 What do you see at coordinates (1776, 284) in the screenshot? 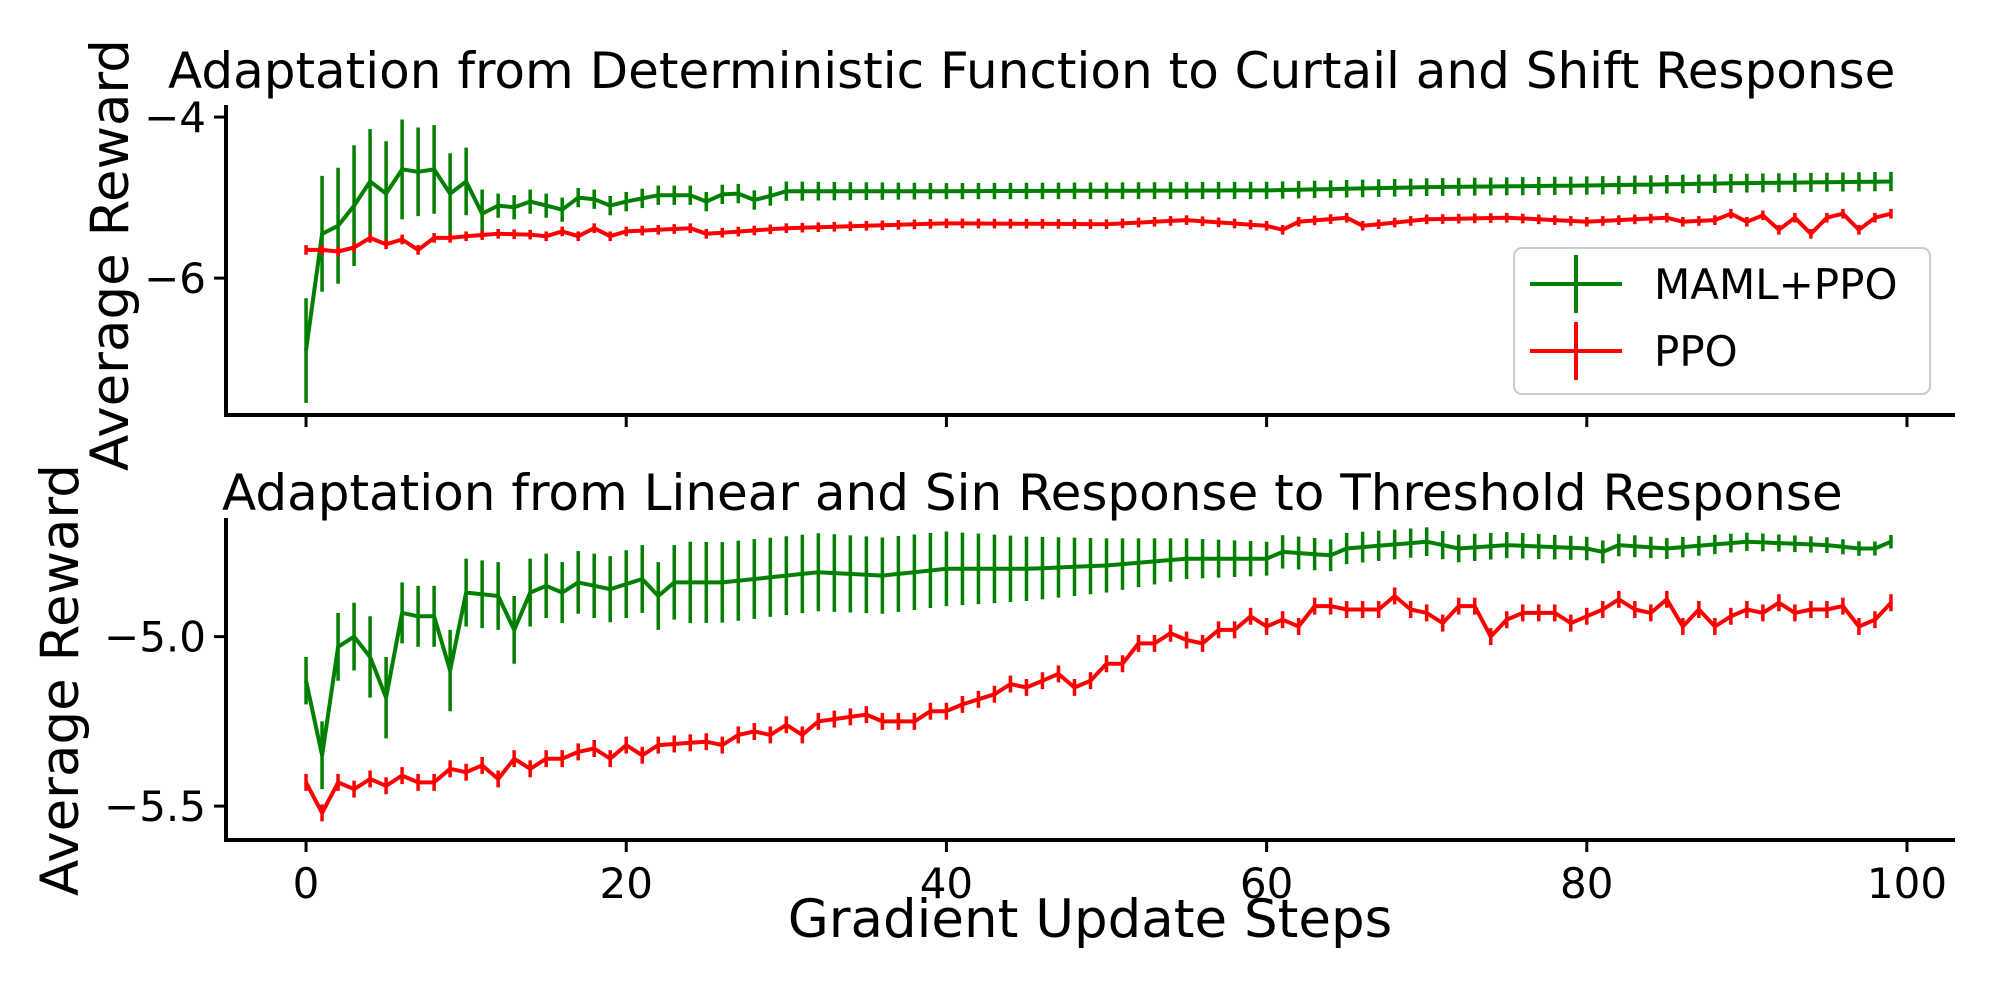
I see `legend-maml-ppo-label: MAML+PPO` at bounding box center [1776, 284].